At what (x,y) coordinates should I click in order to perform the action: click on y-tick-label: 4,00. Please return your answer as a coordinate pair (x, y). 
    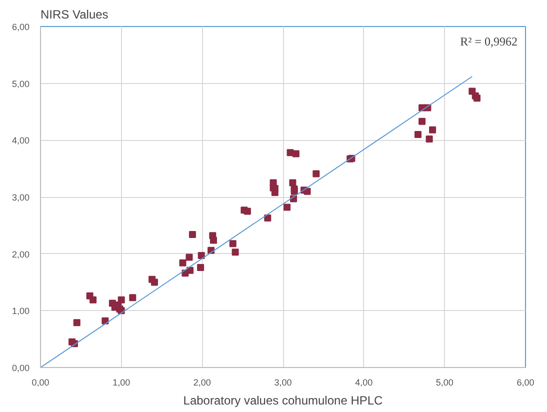
    Looking at the image, I should click on (21, 141).